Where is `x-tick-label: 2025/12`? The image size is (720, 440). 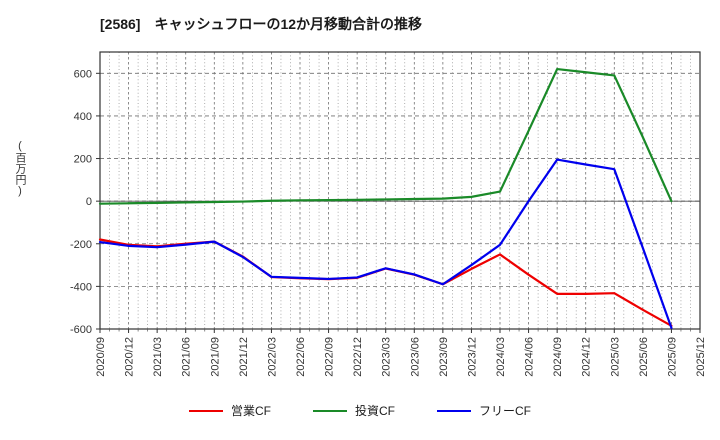
x-tick-label: 2025/12 is located at coordinates (701, 357).